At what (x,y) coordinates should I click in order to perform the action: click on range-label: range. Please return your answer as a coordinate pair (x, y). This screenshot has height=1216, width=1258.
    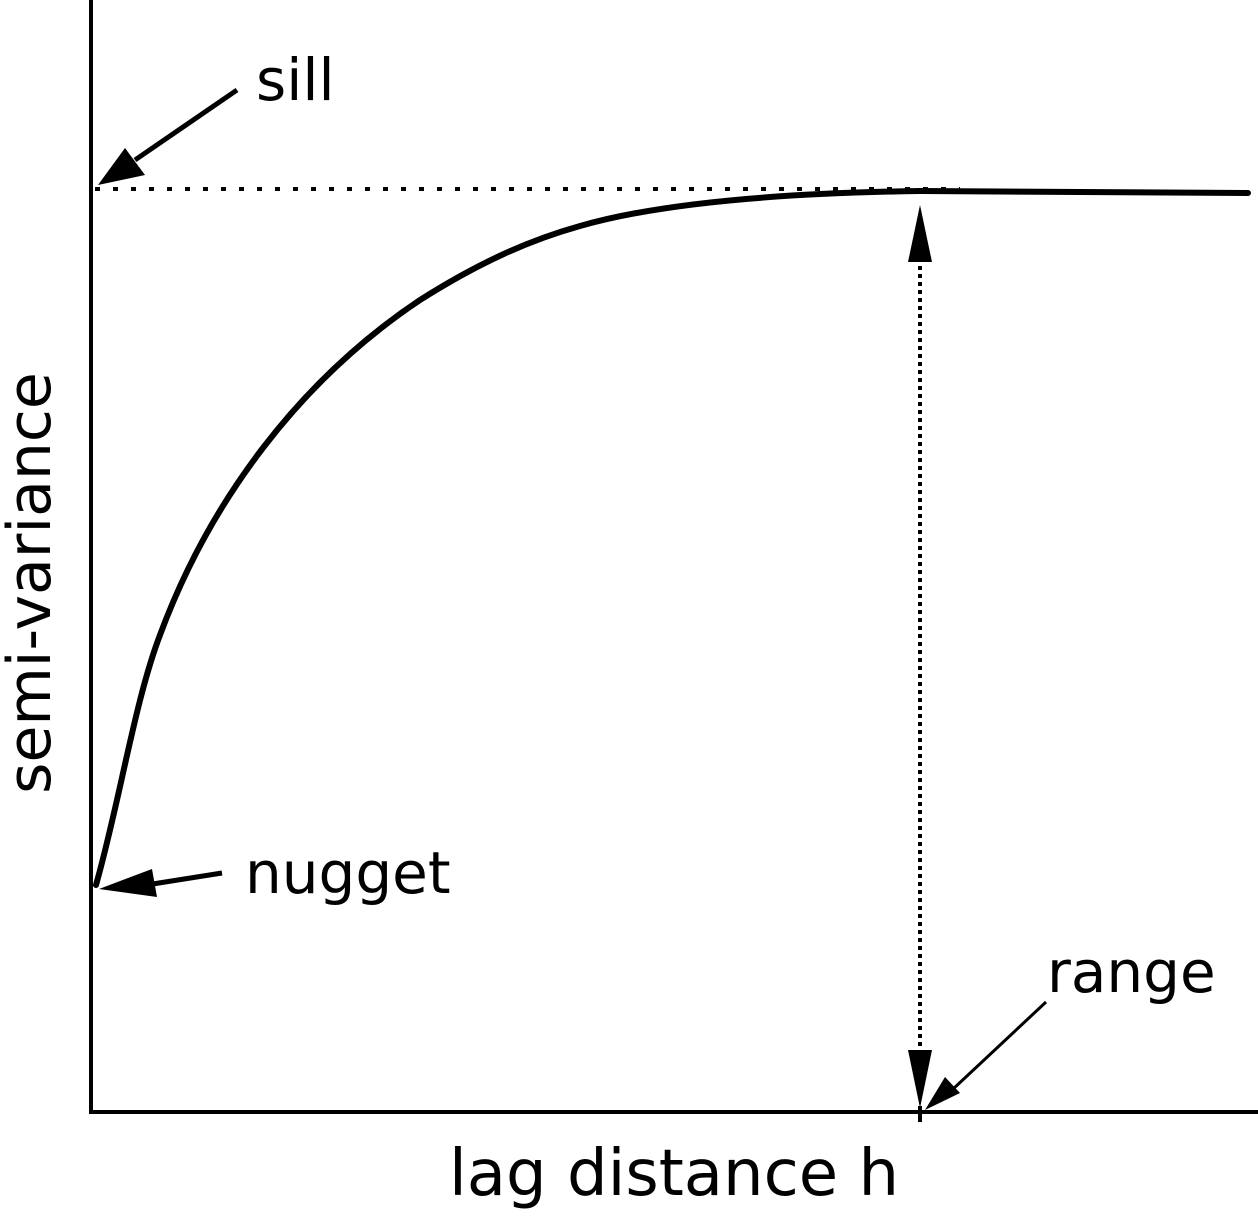
    Looking at the image, I should click on (1131, 972).